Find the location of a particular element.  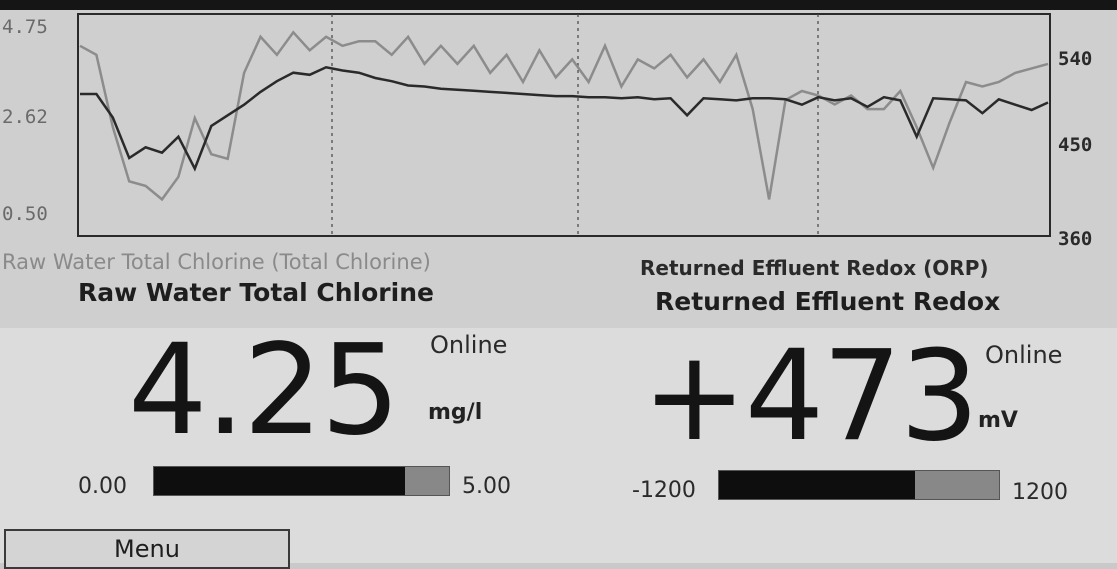

chlorine-range-min: 0.00 is located at coordinates (102, 486).